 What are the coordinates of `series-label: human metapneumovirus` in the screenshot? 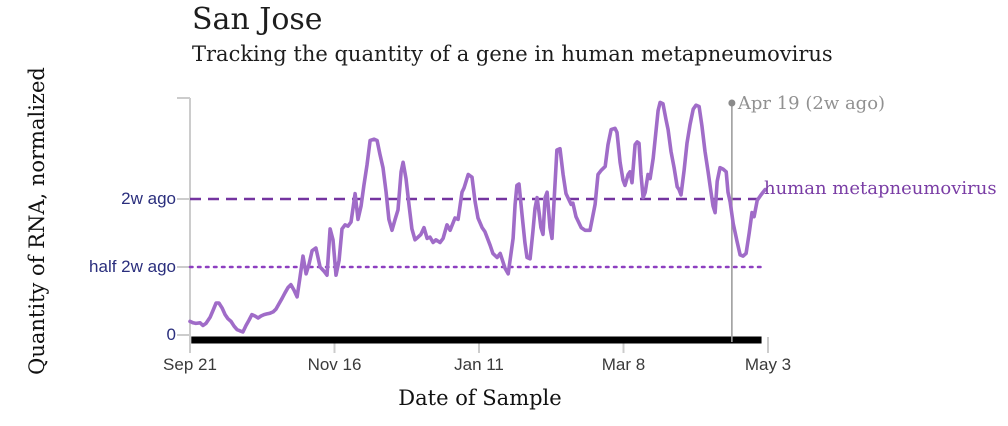 It's located at (880, 189).